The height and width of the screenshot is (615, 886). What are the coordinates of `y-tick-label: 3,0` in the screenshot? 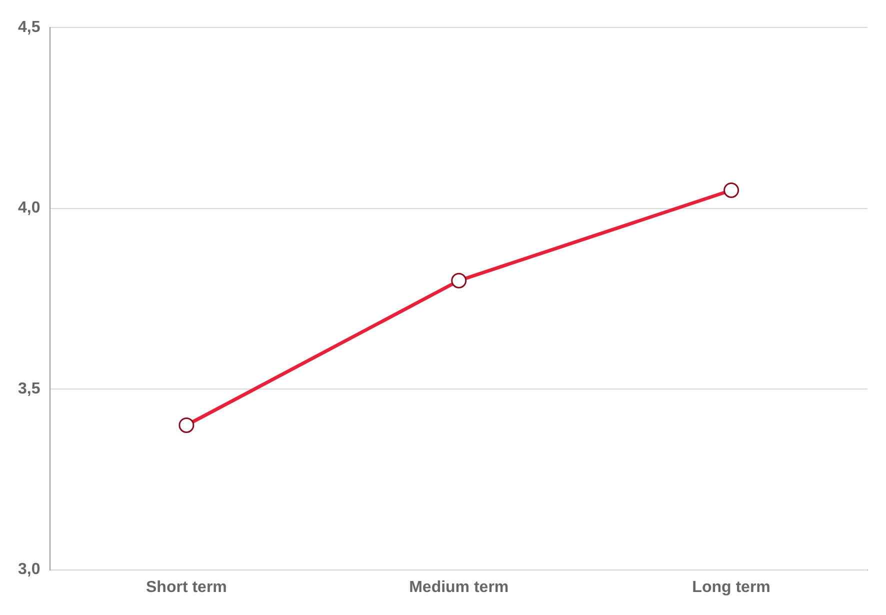 It's located at (29, 569).